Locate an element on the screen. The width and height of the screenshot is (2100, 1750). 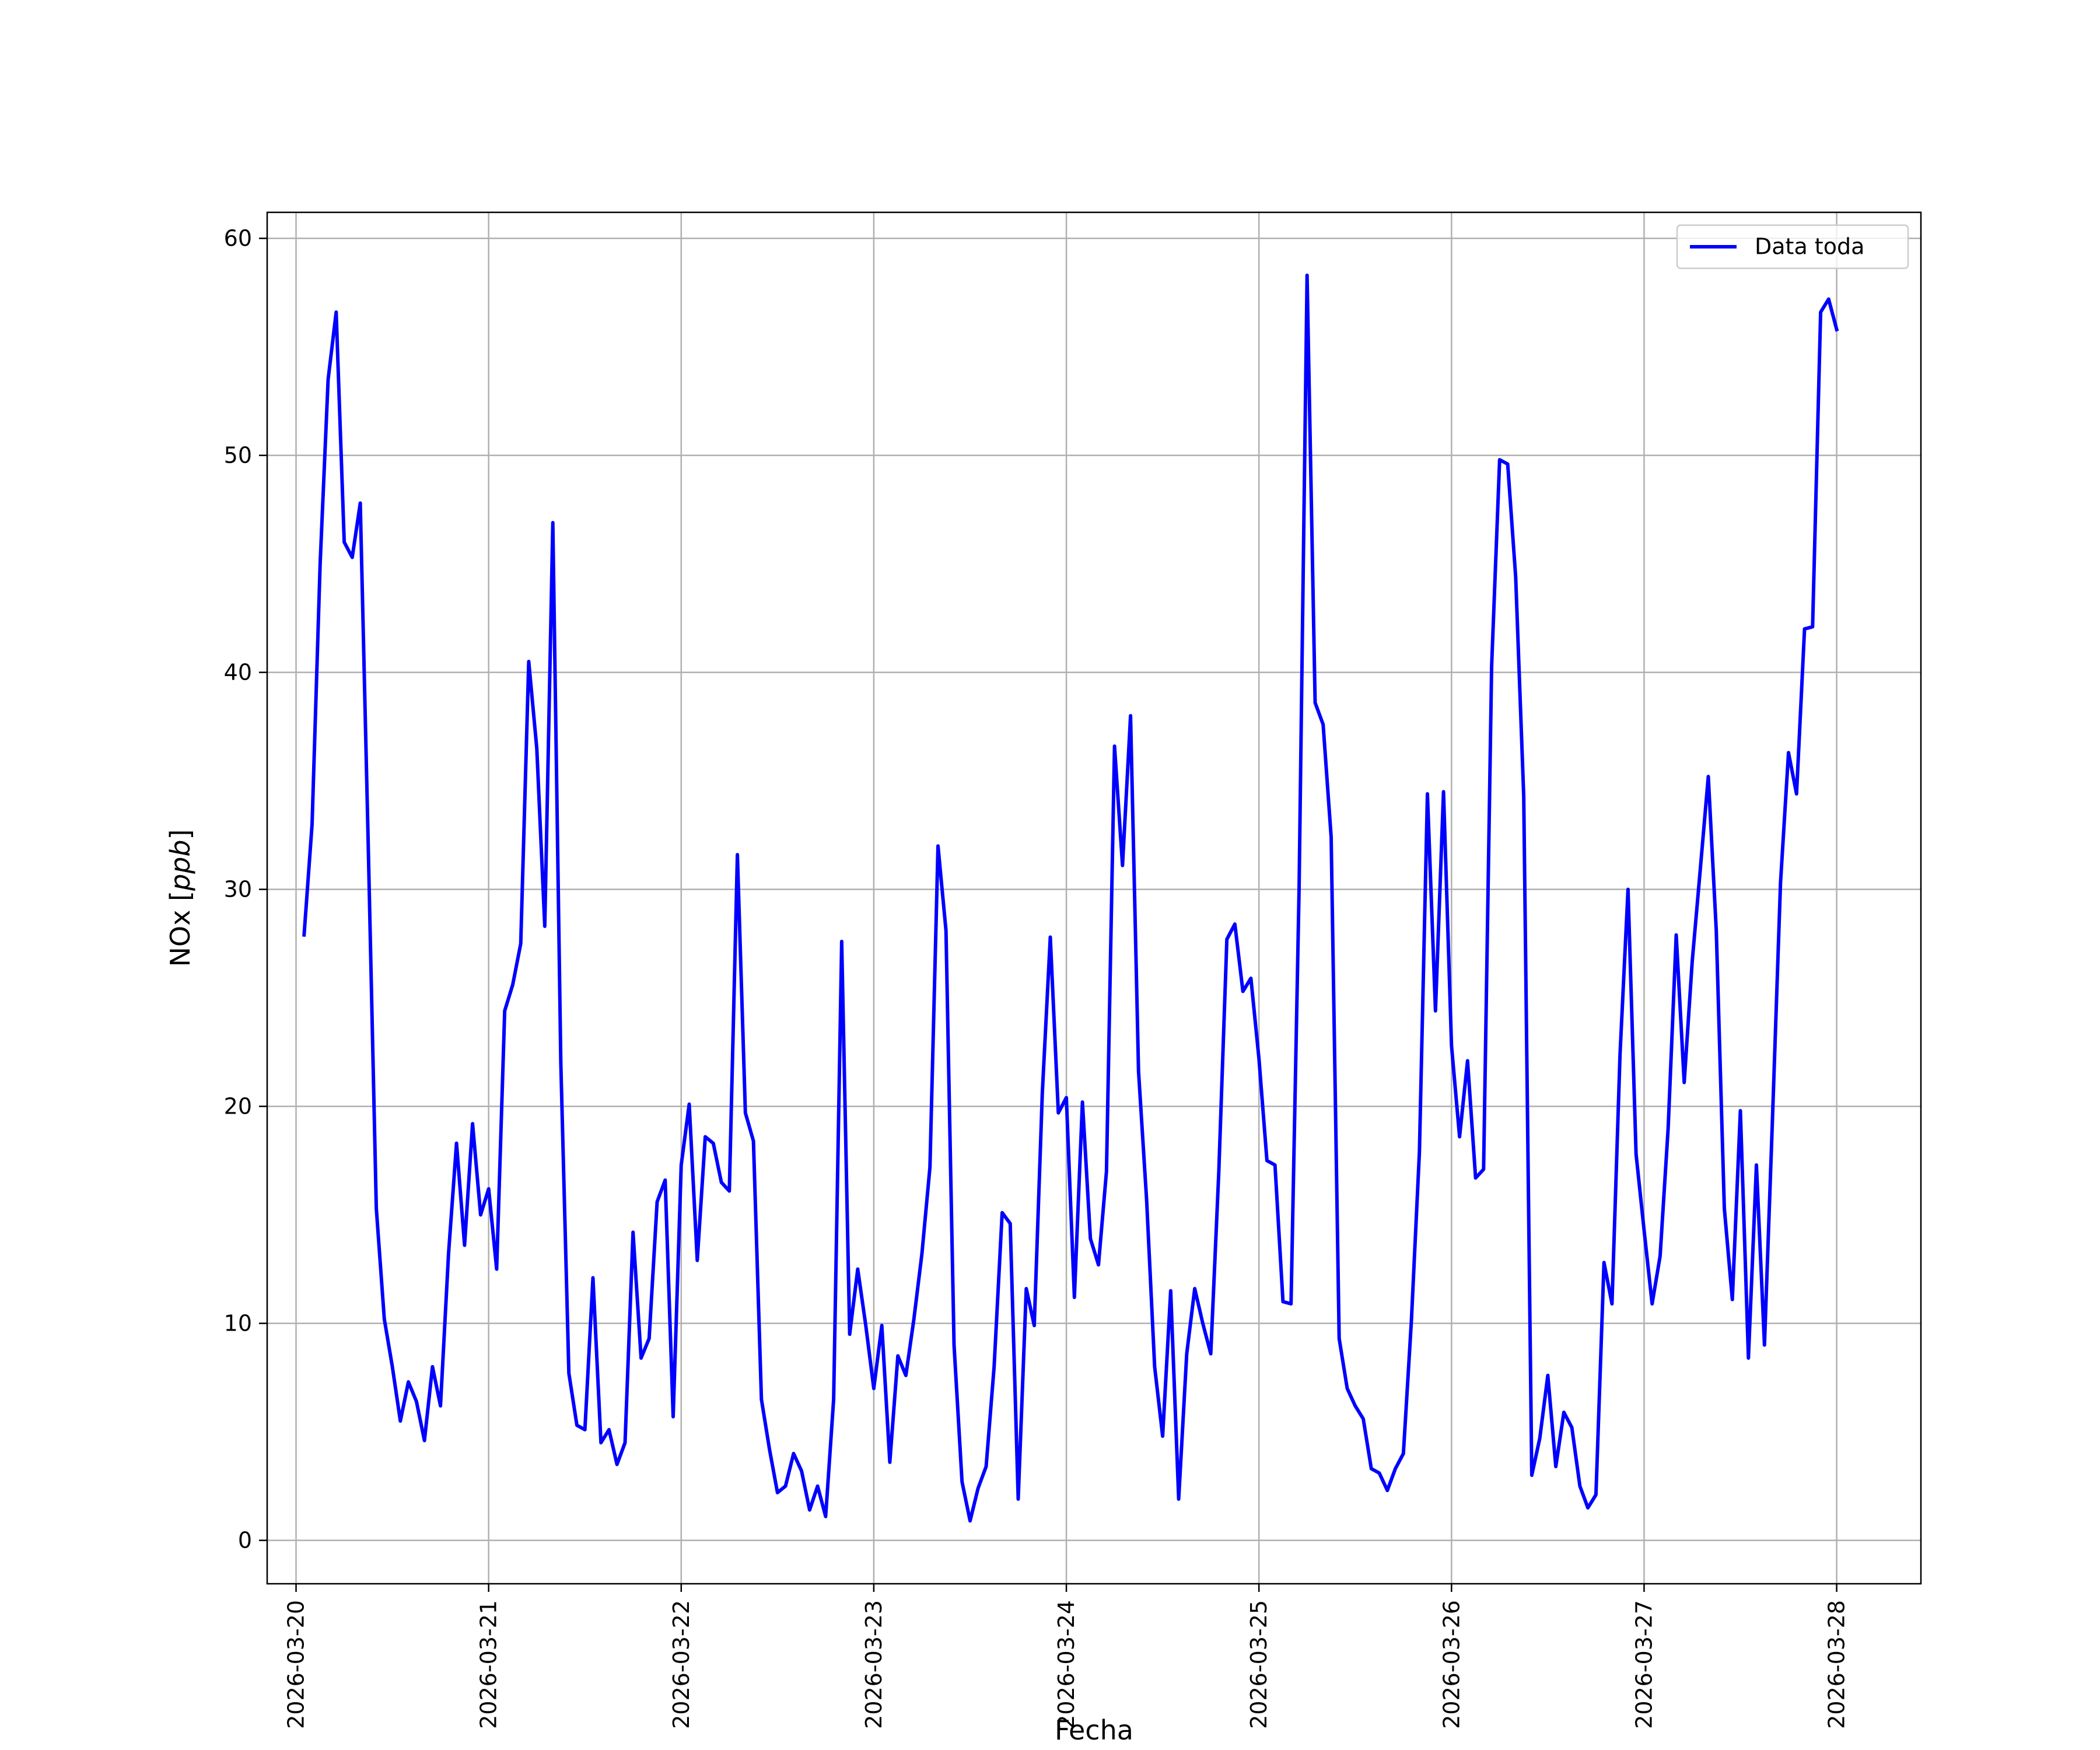
legend-box is located at coordinates (1792, 247).